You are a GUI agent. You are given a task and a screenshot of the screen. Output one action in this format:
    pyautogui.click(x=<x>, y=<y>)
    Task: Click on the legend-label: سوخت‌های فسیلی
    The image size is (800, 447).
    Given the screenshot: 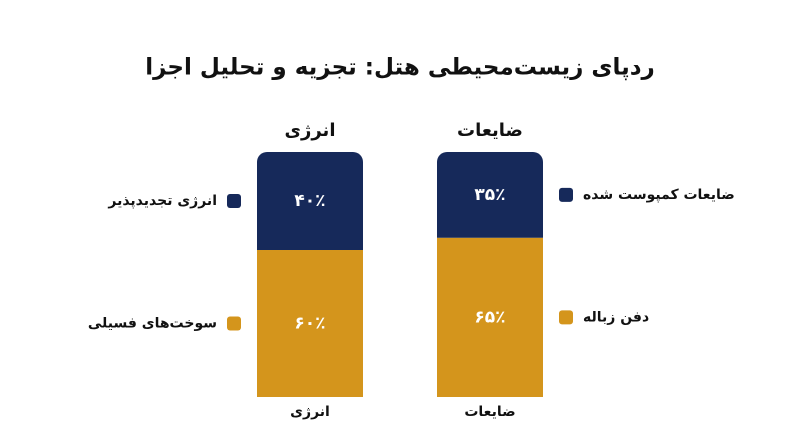 What is the action you would take?
    pyautogui.click(x=152, y=324)
    